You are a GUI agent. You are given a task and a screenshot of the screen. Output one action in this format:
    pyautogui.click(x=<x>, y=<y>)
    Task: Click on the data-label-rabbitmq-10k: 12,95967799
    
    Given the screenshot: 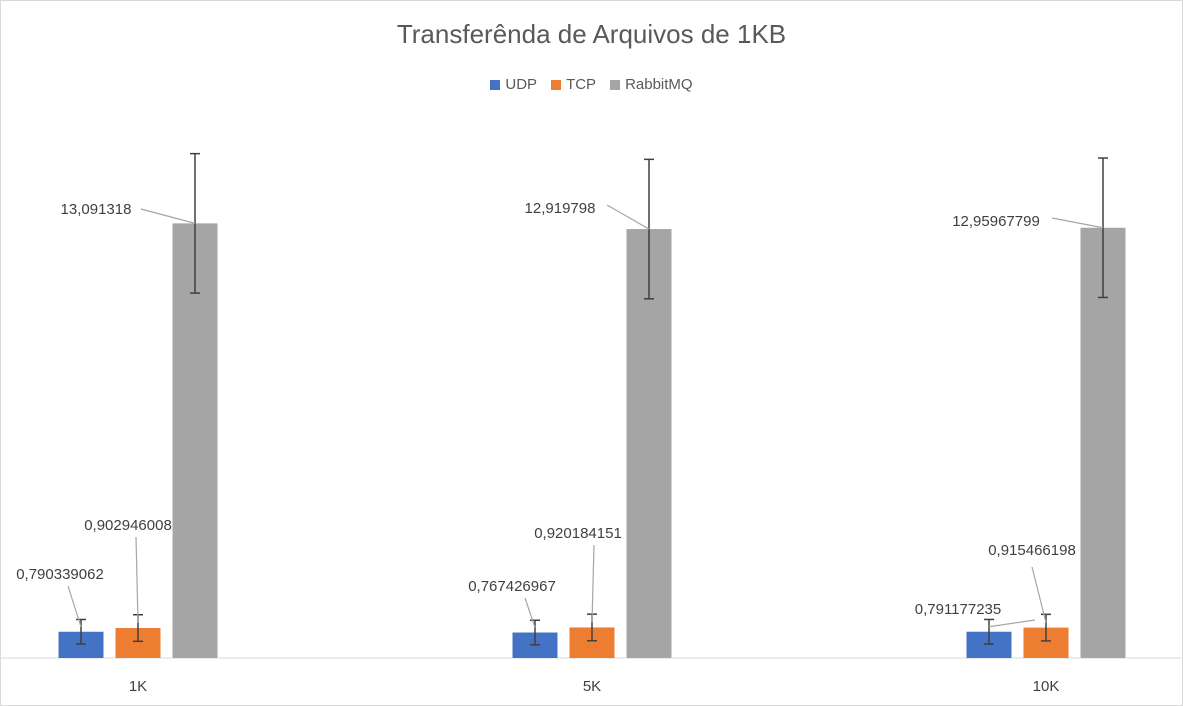 What is the action you would take?
    pyautogui.click(x=996, y=221)
    